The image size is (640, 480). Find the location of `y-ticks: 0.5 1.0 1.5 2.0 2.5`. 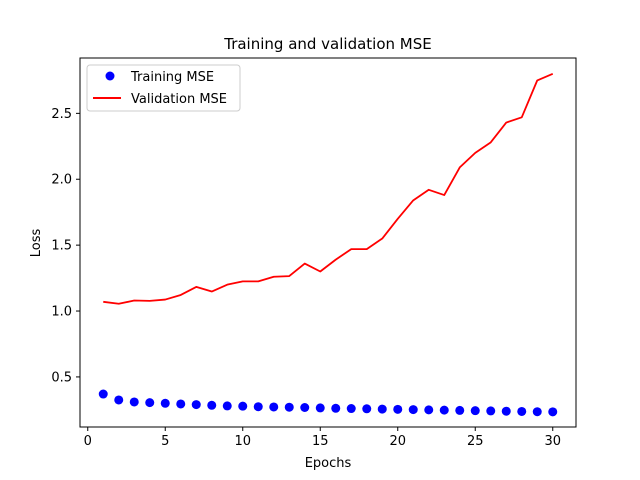

y-ticks: 0.5 1.0 1.5 2.0 2.5 is located at coordinates (65, 246).